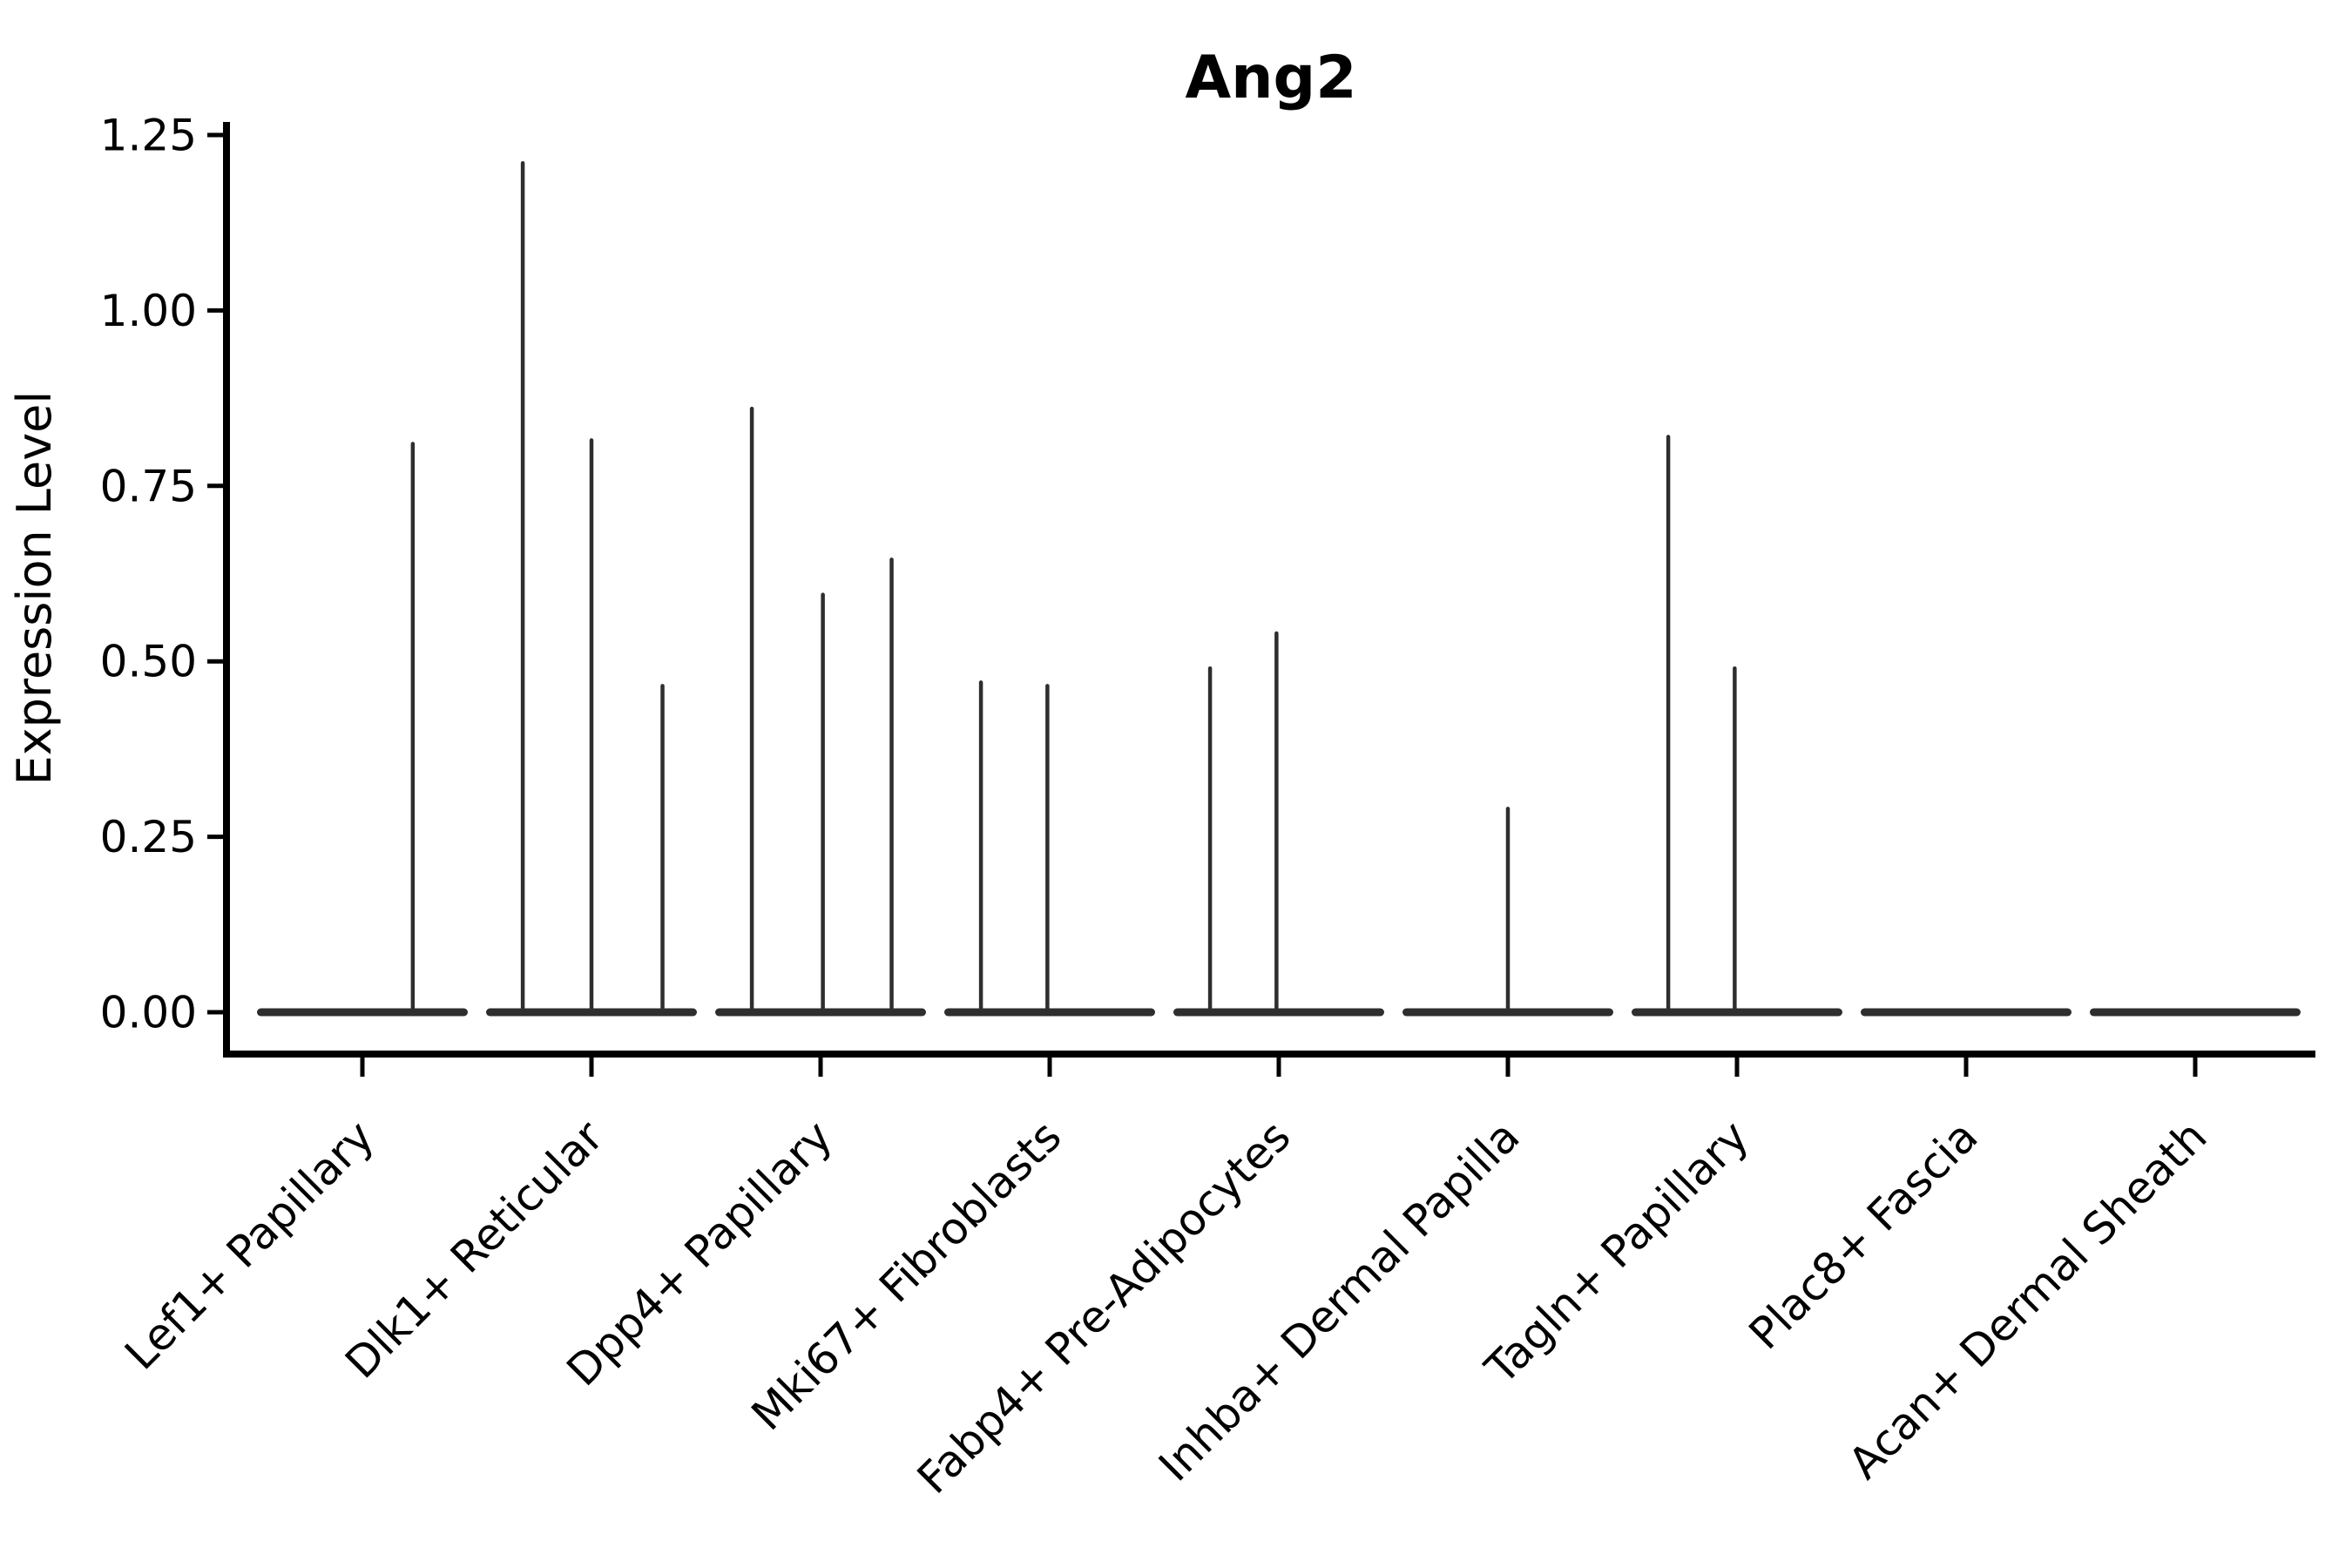 Image resolution: width=2352 pixels, height=1568 pixels. Describe the element at coordinates (148, 311) in the screenshot. I see `y-tick-label: 1.00` at that location.